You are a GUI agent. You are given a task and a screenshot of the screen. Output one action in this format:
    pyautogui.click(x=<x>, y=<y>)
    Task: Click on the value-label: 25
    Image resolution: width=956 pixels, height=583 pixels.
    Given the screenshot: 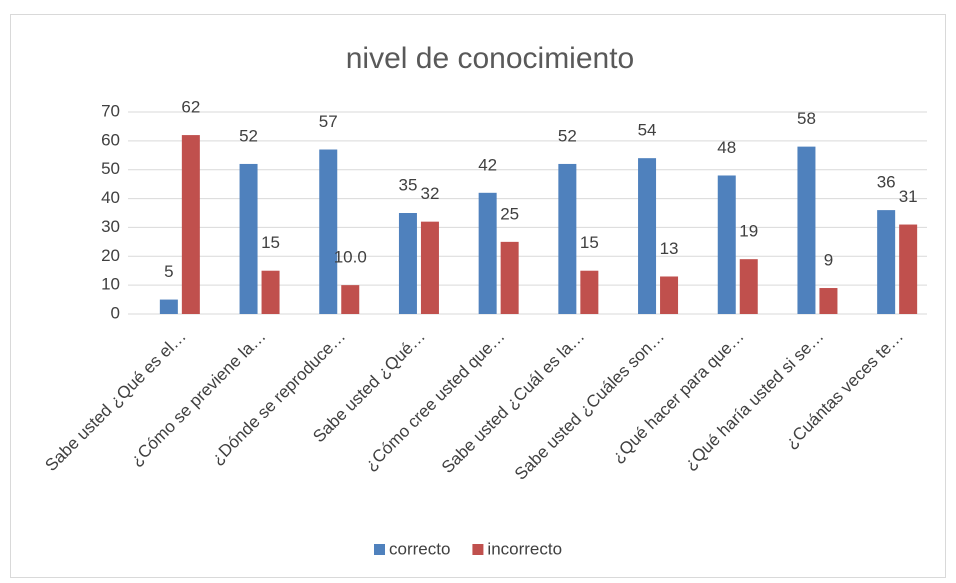 What is the action you would take?
    pyautogui.click(x=509, y=213)
    